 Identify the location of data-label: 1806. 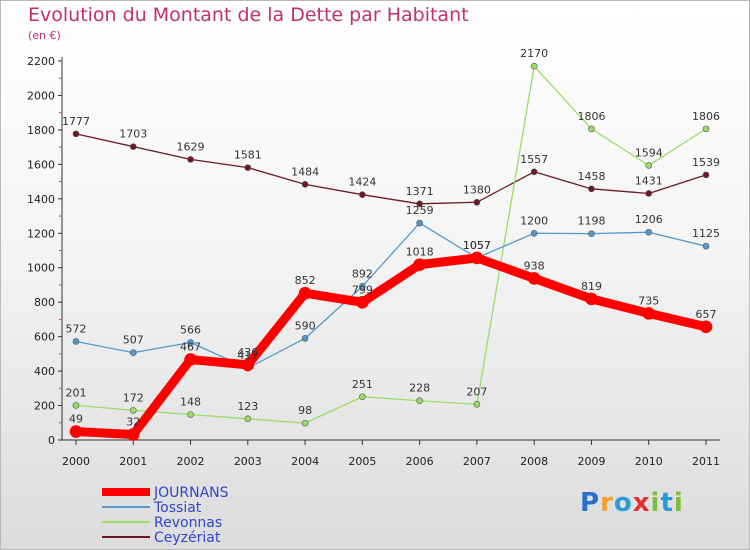
(706, 116).